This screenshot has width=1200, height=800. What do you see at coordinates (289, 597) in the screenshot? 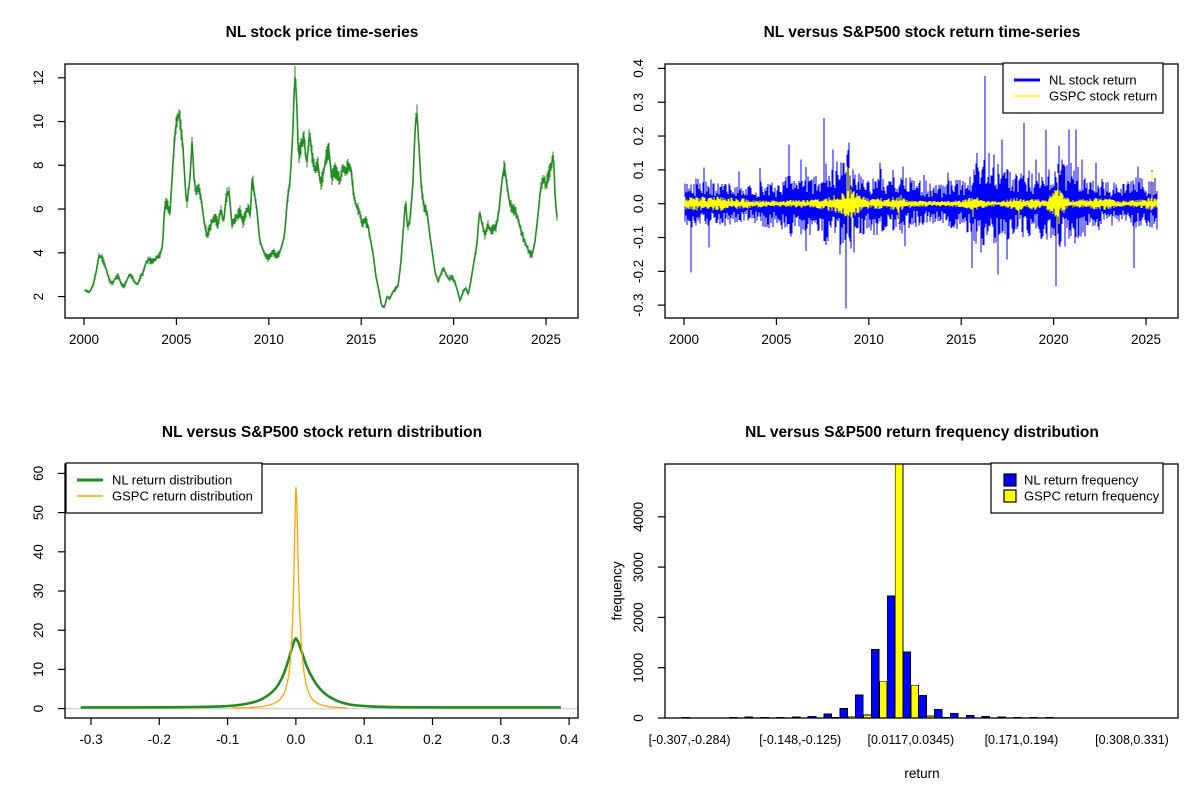
I see `gspc-density-curve` at bounding box center [289, 597].